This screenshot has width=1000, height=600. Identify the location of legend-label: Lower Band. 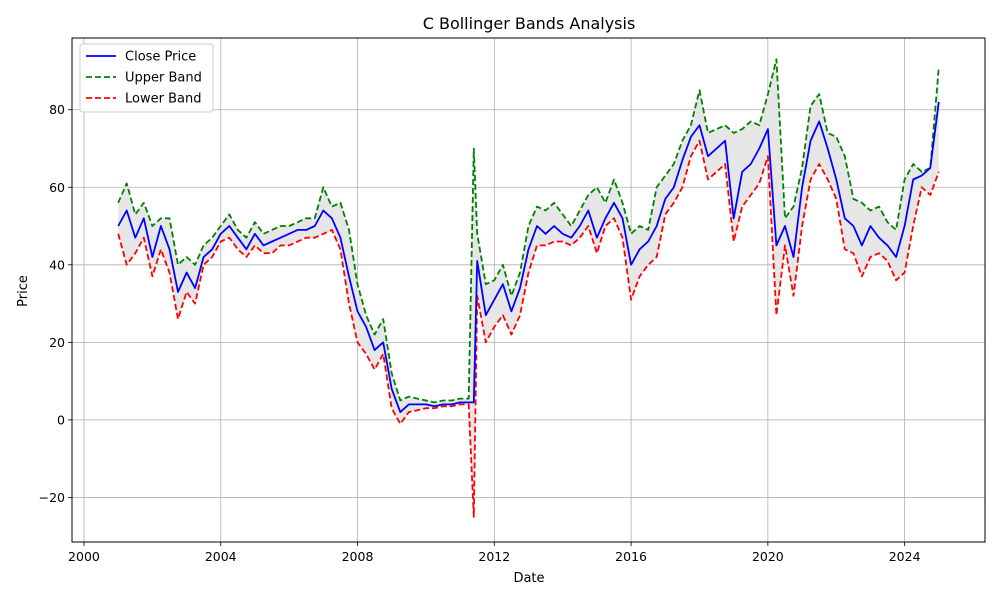
(163, 99).